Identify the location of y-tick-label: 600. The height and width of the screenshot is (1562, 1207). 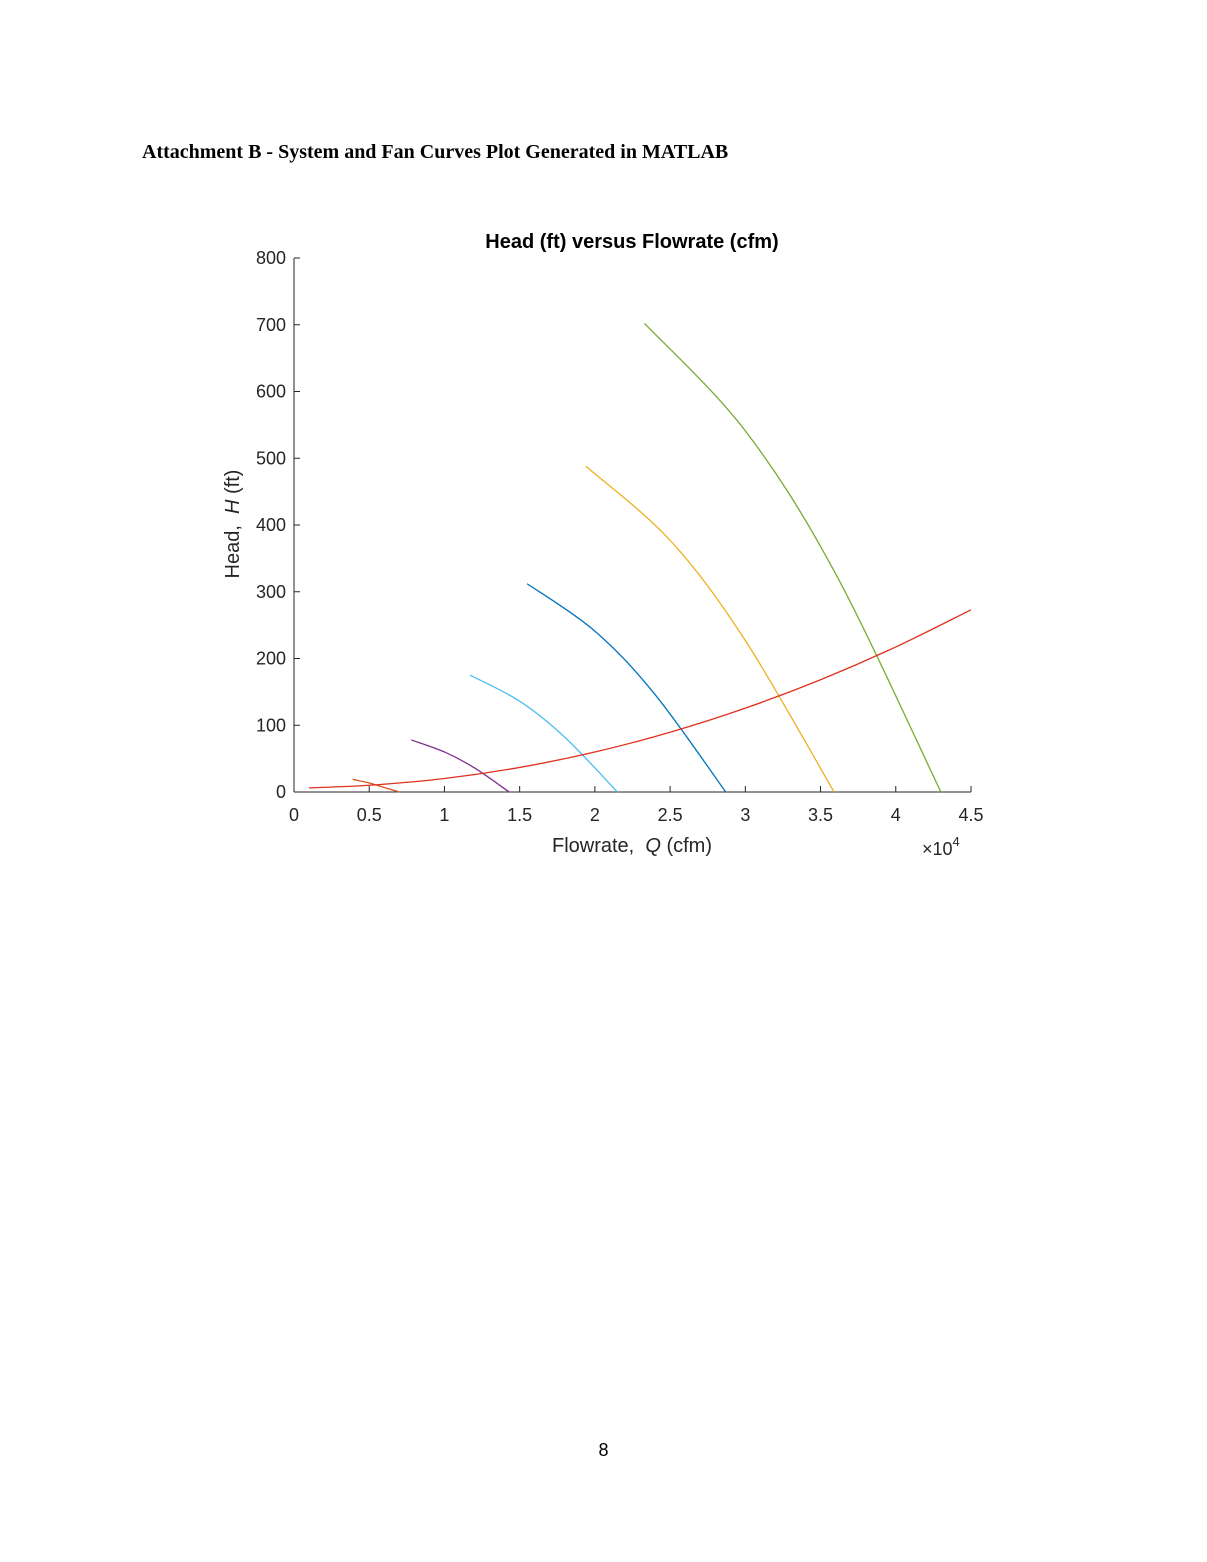
(271, 392).